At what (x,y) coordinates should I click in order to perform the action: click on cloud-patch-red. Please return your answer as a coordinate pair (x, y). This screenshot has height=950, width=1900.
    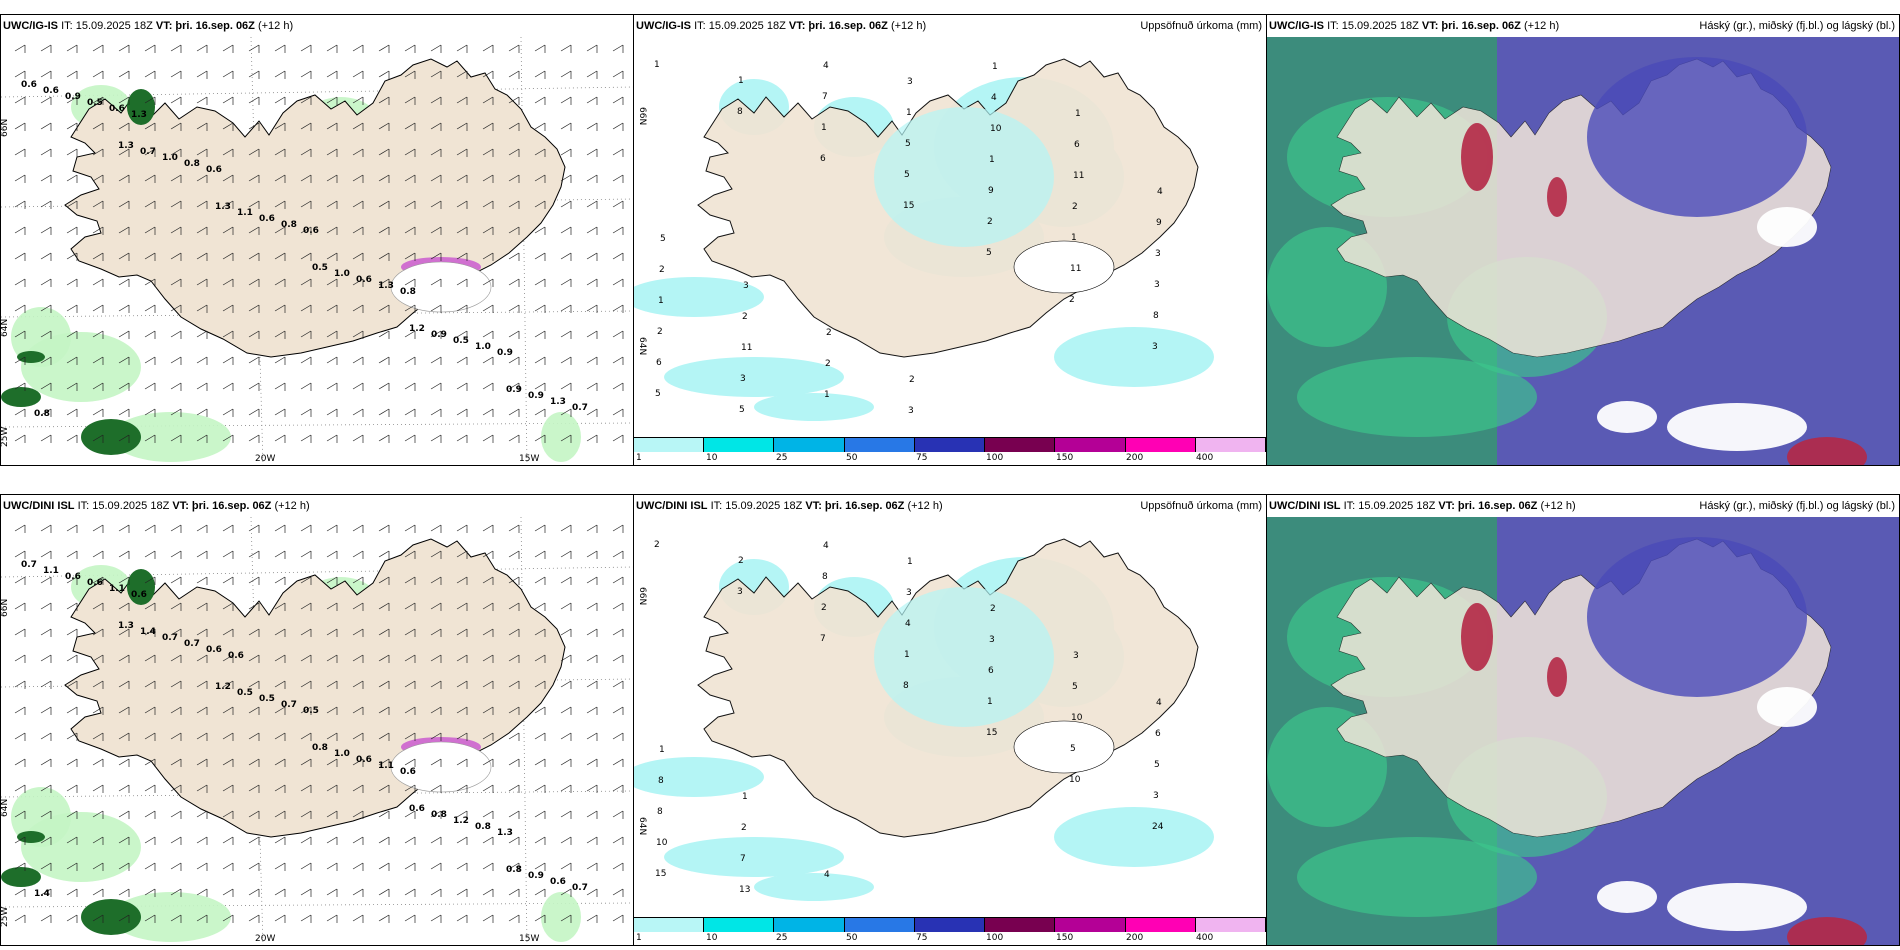
    Looking at the image, I should click on (1557, 197).